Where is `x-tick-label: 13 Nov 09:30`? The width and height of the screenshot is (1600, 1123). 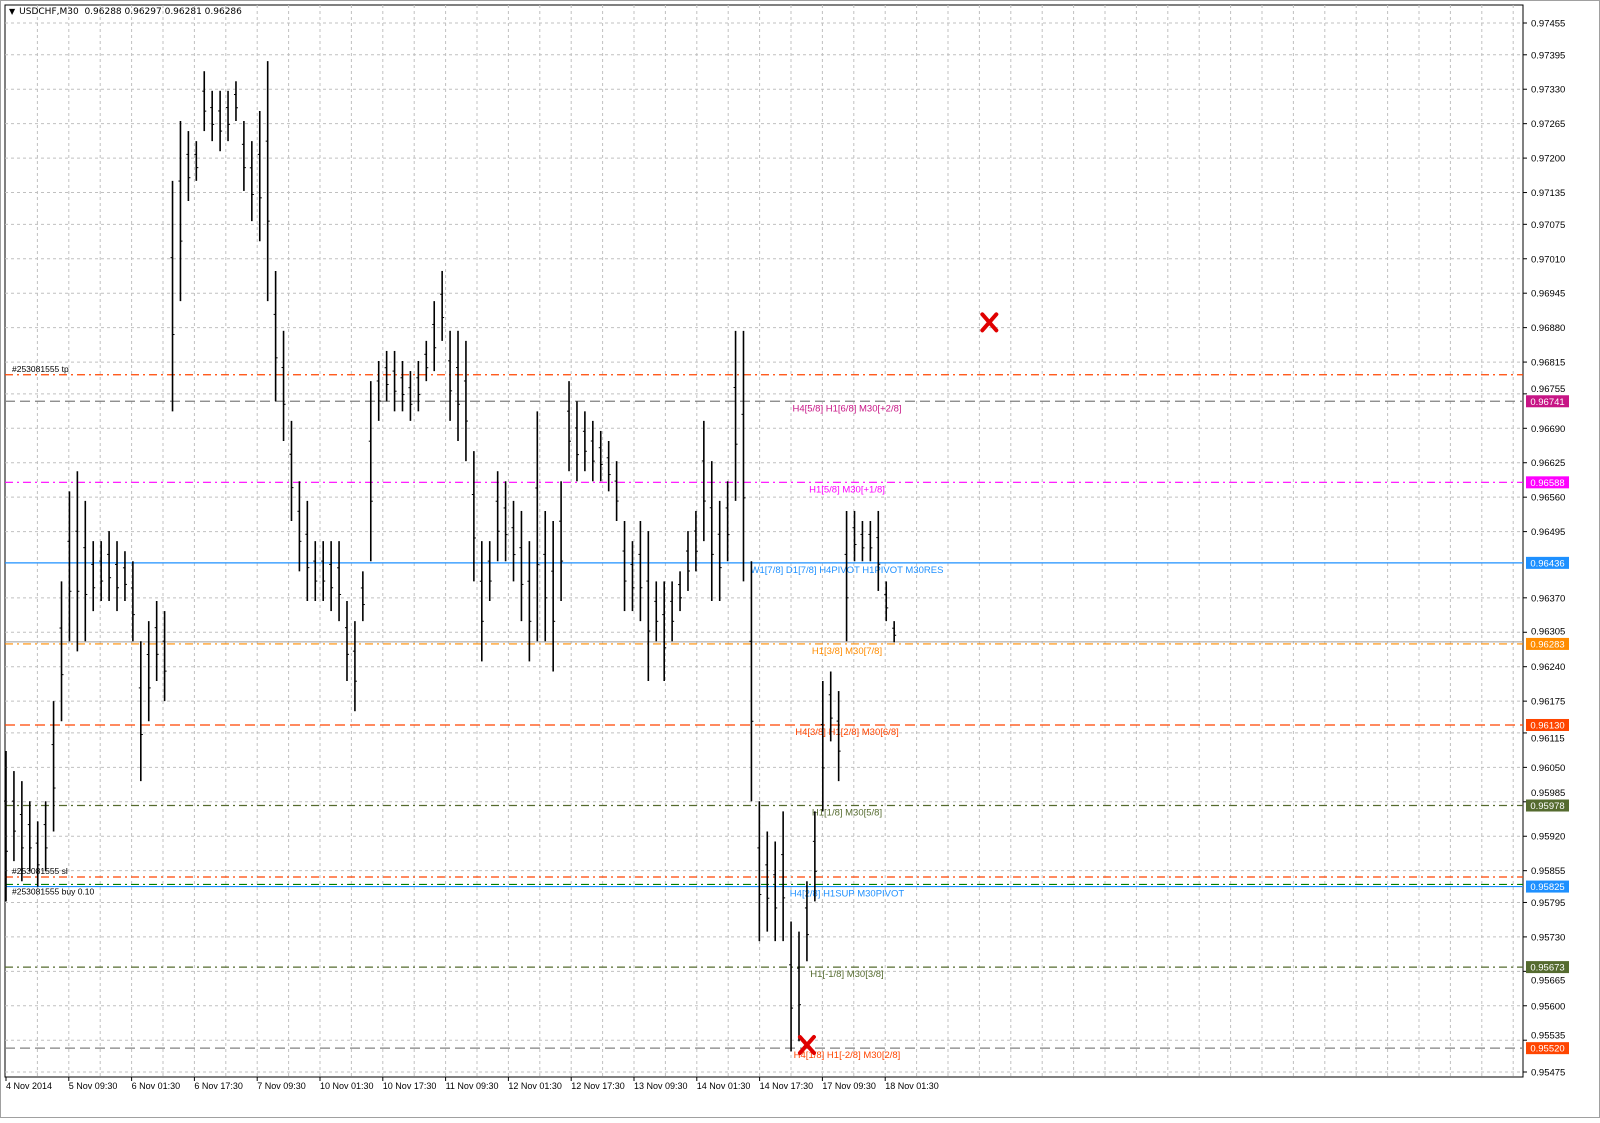 x-tick-label: 13 Nov 09:30 is located at coordinates (661, 1086).